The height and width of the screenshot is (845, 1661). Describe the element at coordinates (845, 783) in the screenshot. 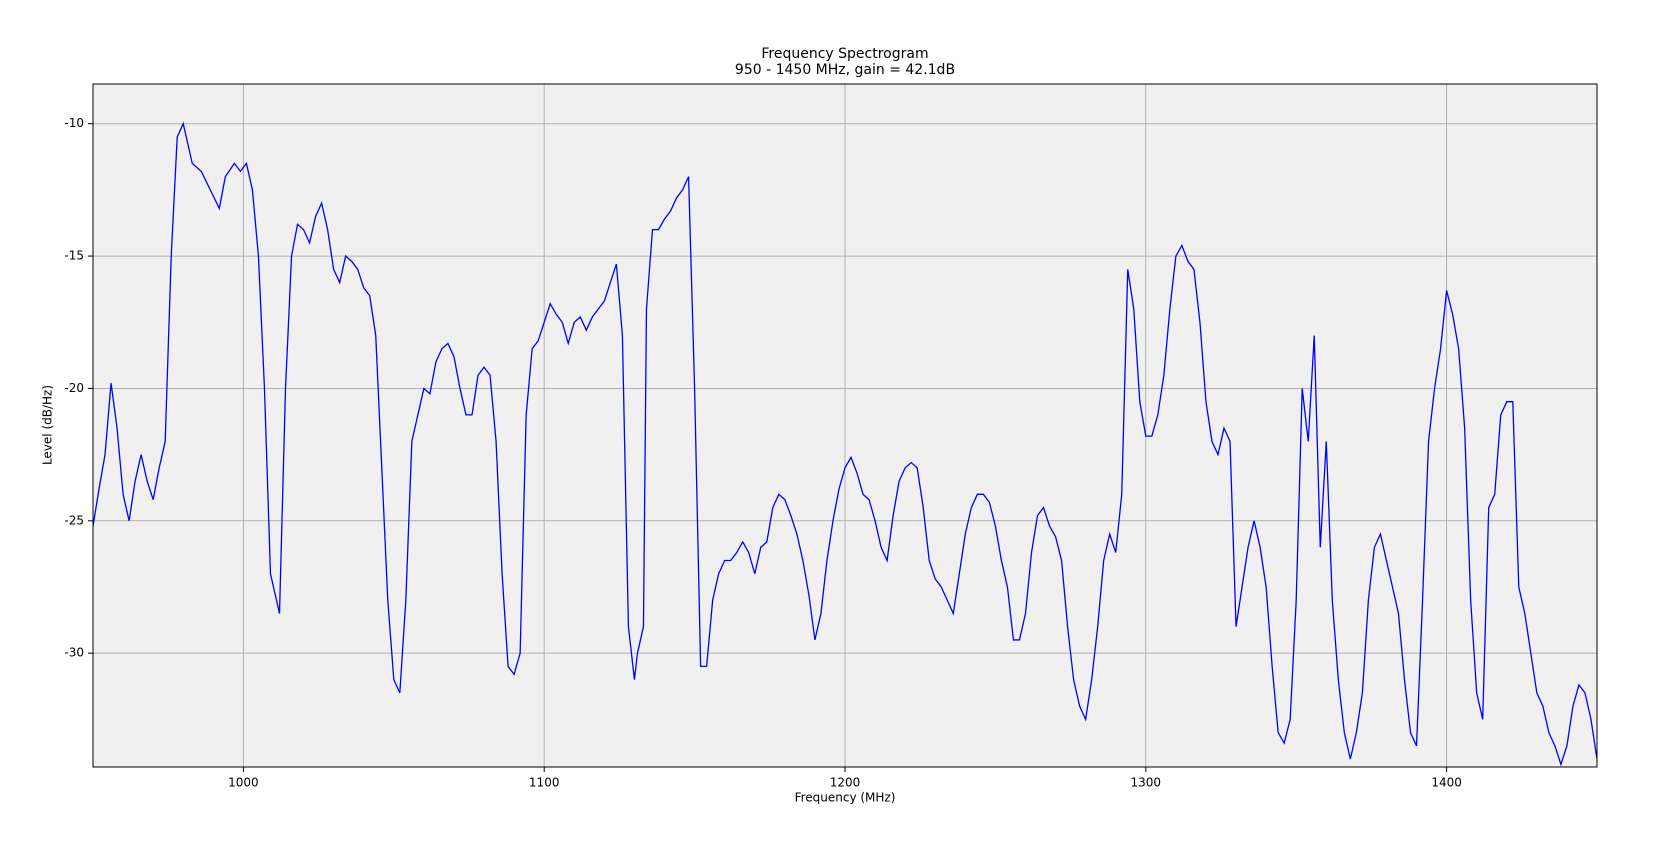

I see `x-tick-label: 1200` at that location.